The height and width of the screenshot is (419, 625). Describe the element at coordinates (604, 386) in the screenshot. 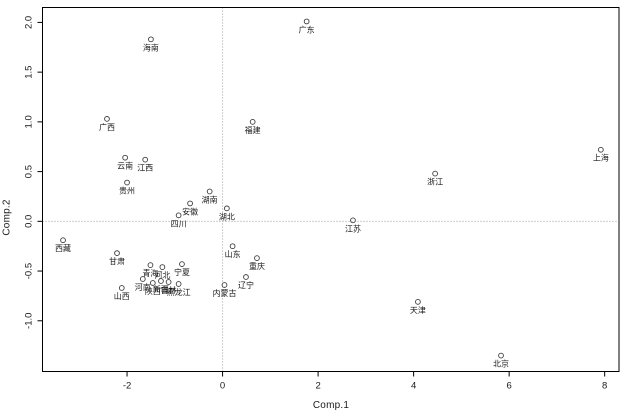

I see `x-axis-tick-label: 8` at that location.